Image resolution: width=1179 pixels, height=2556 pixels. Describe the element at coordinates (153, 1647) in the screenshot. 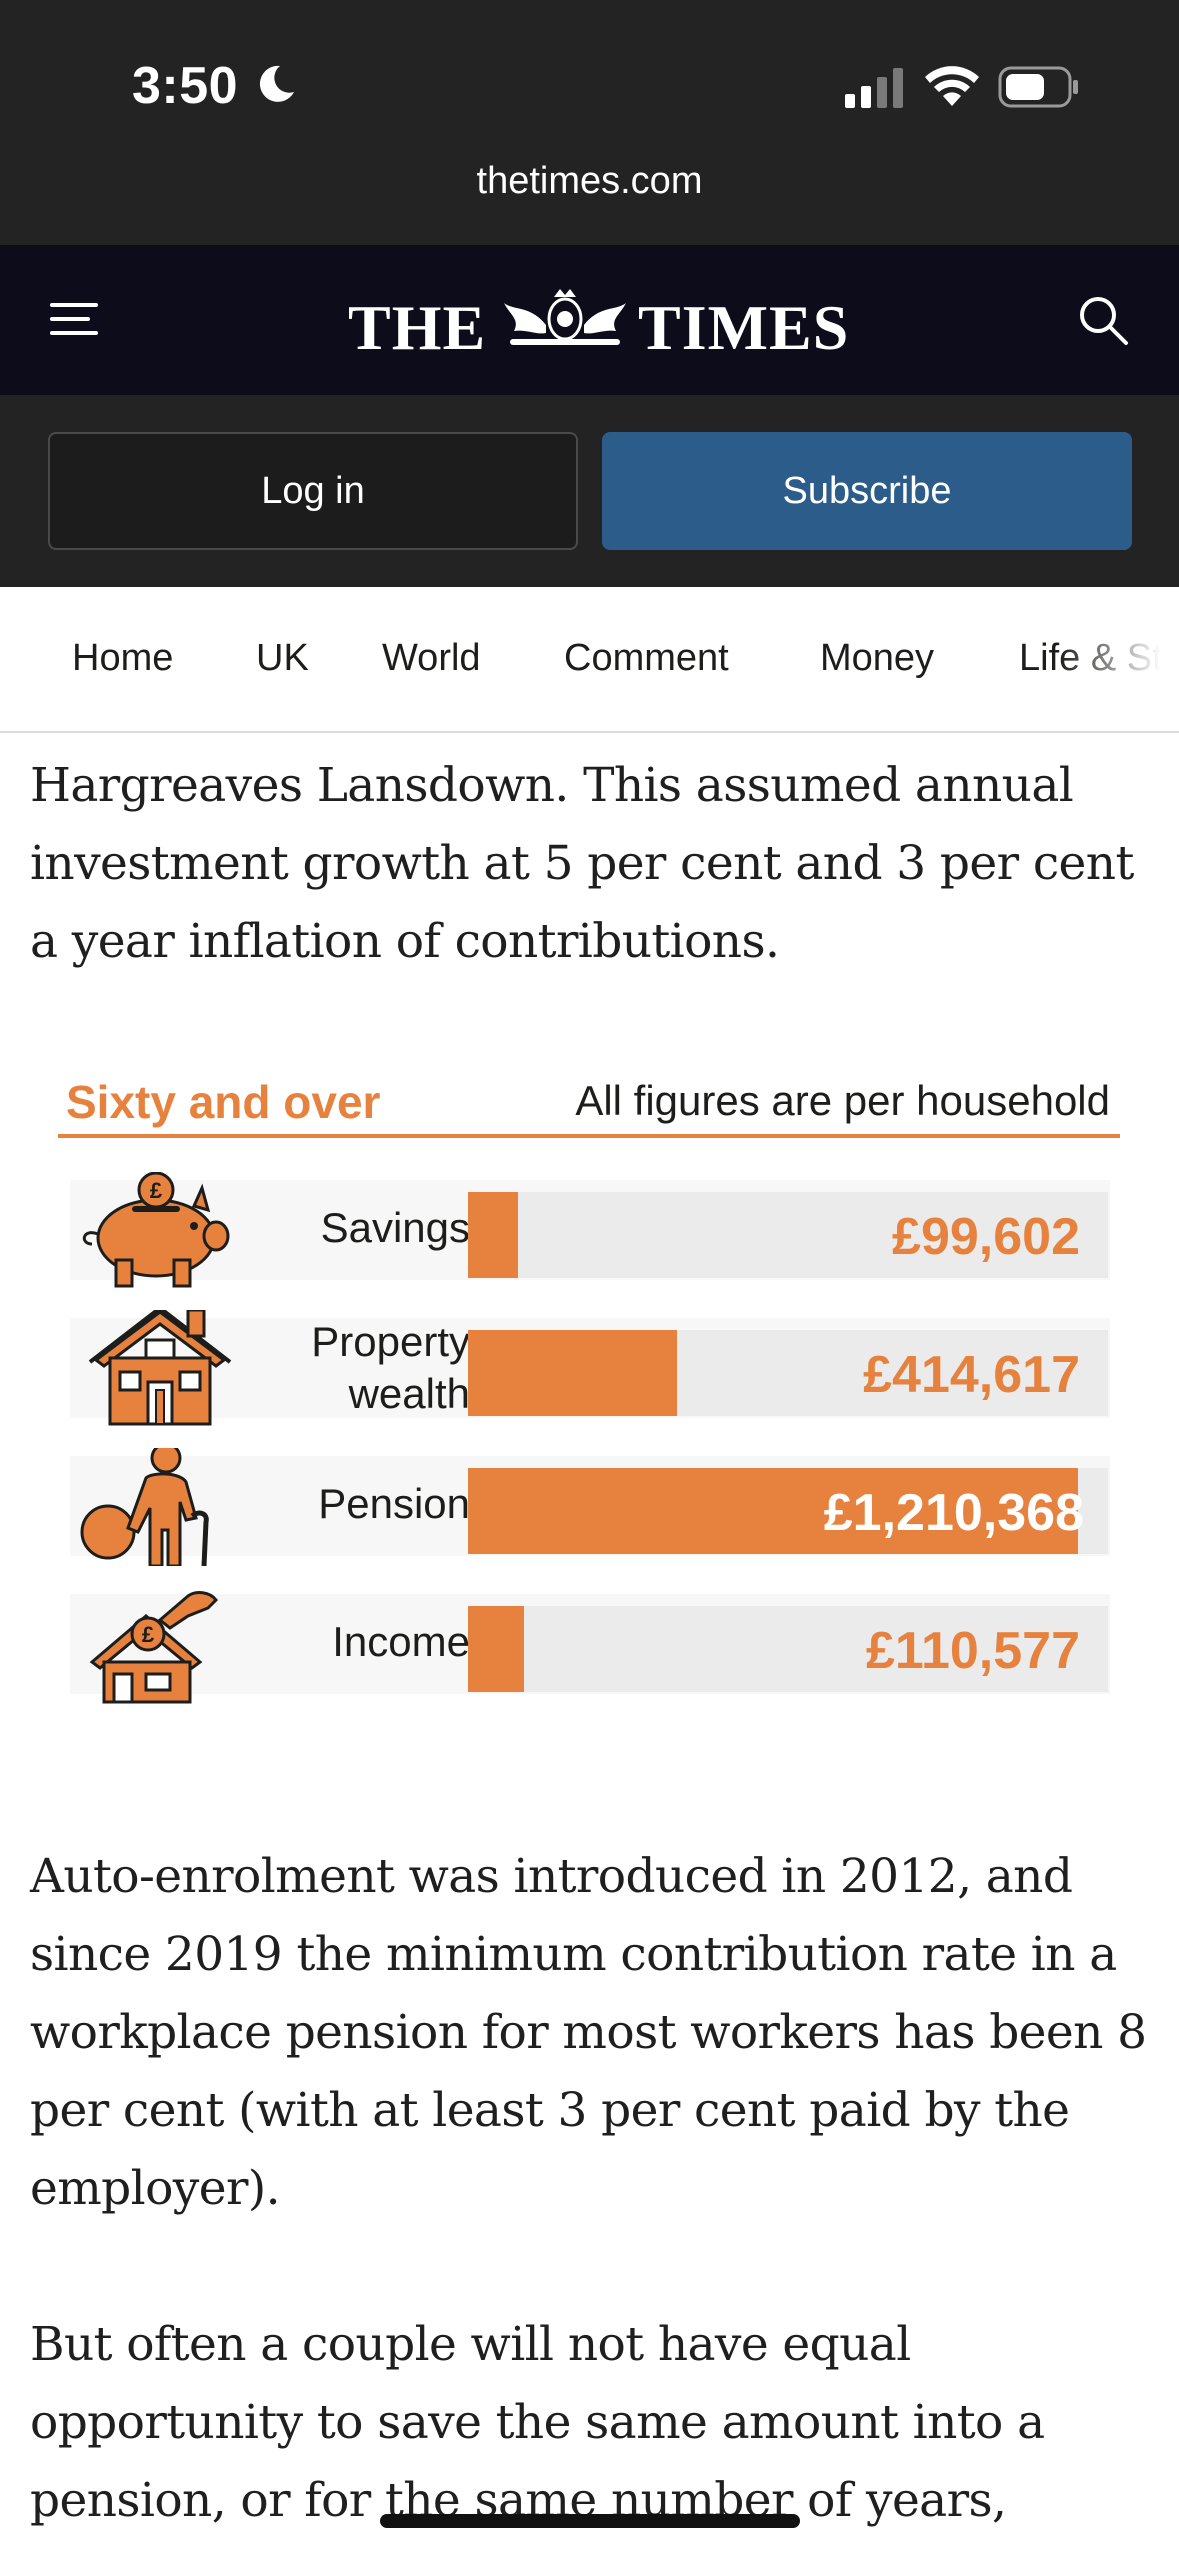

I see `house-coin-icon: £` at that location.